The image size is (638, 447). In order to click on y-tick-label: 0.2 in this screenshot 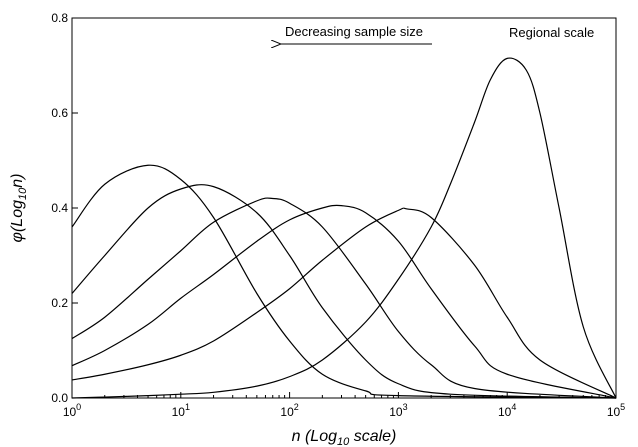, I will do `click(59, 303)`.